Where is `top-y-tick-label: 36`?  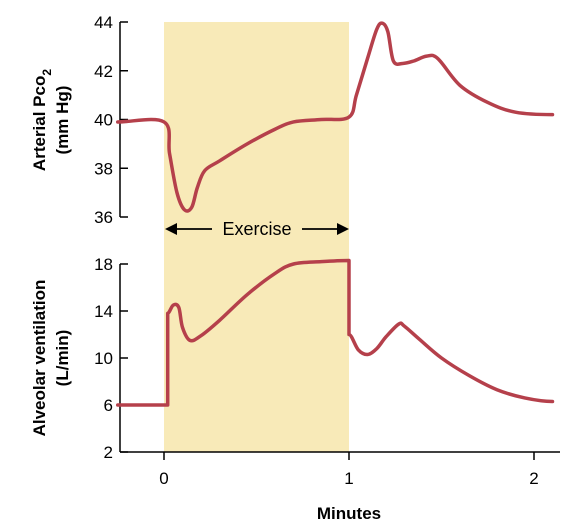 top-y-tick-label: 36 is located at coordinates (103, 217).